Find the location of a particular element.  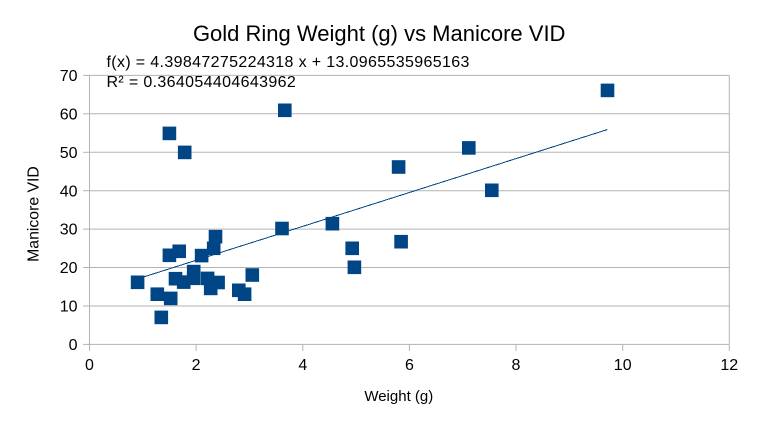

svg-text: R² = 0.364054404643962 is located at coordinates (202, 82).